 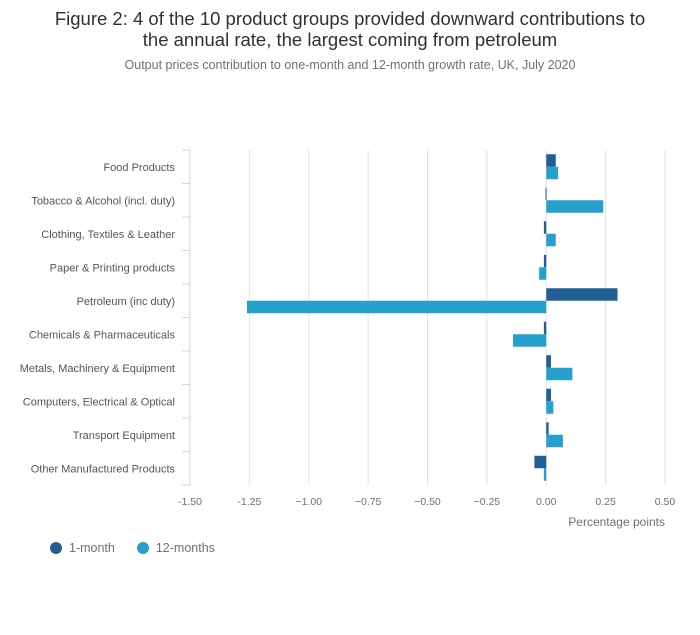 I want to click on chart-legend: 1-month 12-months, so click(x=143, y=548).